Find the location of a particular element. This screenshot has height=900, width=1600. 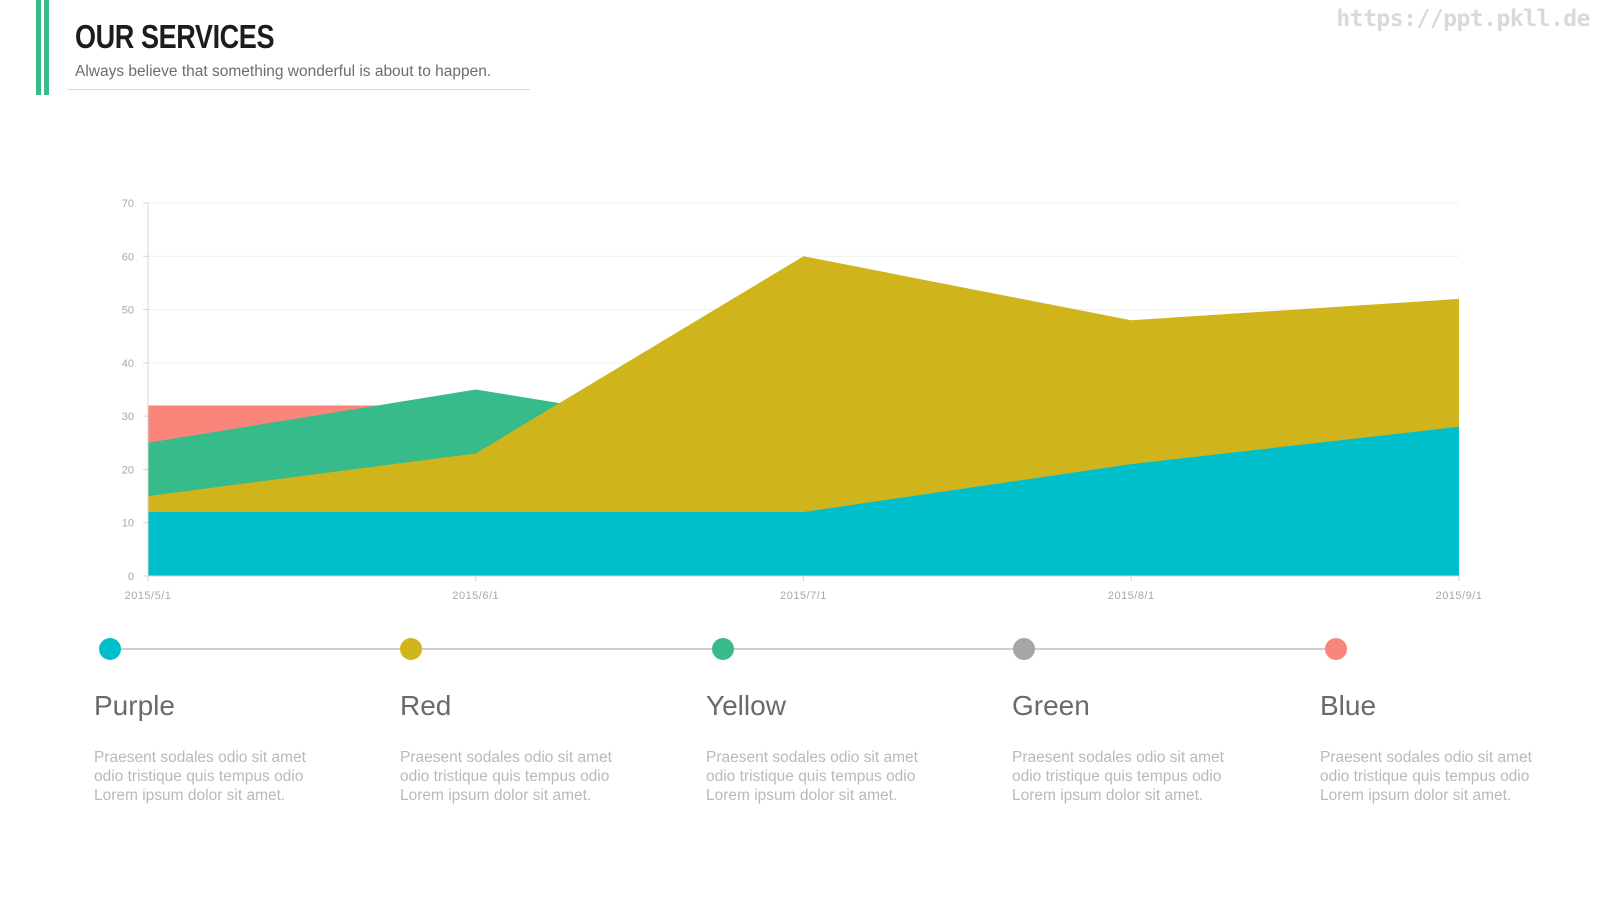

x-tick-label: 2015/6/1 is located at coordinates (475, 596).